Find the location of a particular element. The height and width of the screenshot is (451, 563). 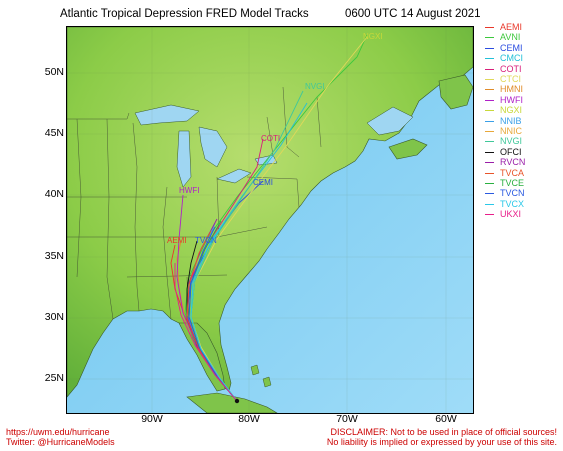

legend-label: NNIC is located at coordinates (511, 131).